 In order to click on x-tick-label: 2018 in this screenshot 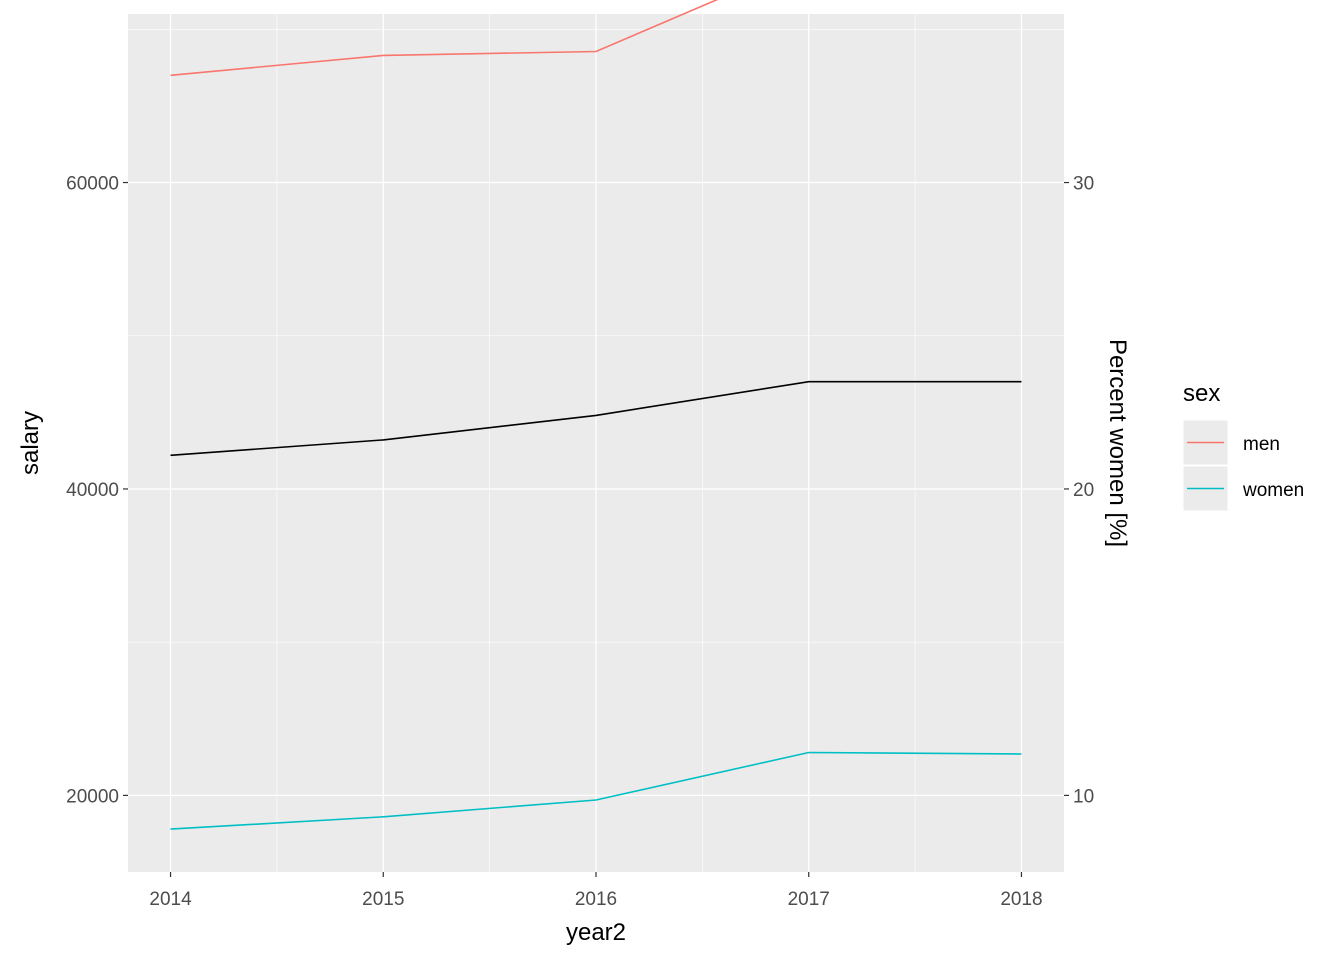, I will do `click(1021, 899)`.